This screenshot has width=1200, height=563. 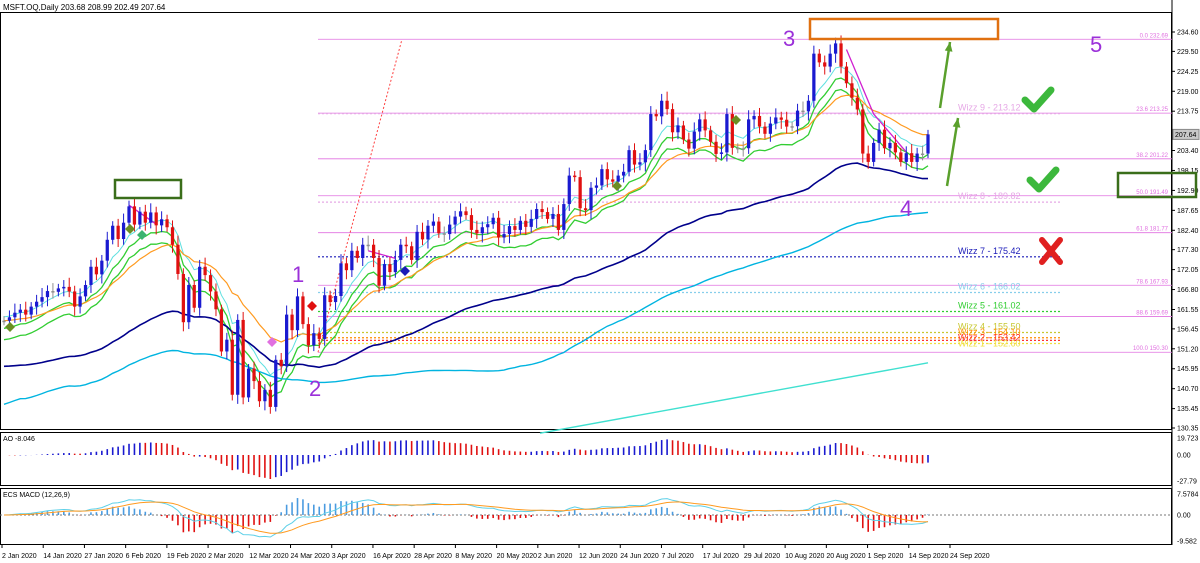 I want to click on wave-label: 3, so click(x=789, y=38).